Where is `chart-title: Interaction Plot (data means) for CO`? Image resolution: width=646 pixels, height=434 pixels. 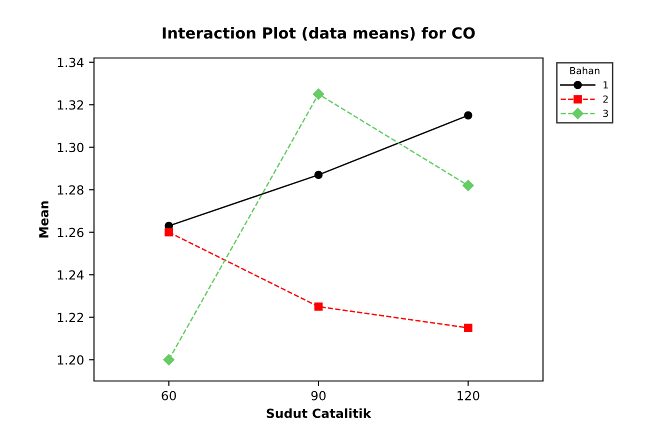 chart-title: Interaction Plot (data means) for CO is located at coordinates (318, 33).